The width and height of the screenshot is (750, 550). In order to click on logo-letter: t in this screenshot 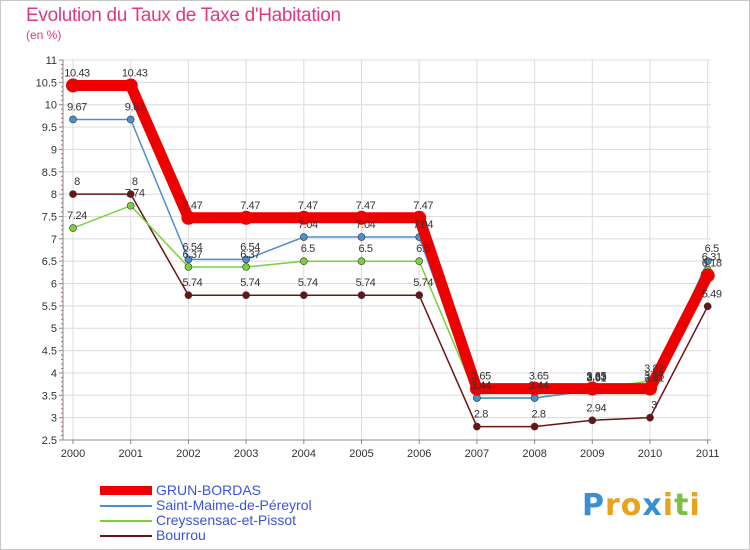, I will do `click(682, 505)`.